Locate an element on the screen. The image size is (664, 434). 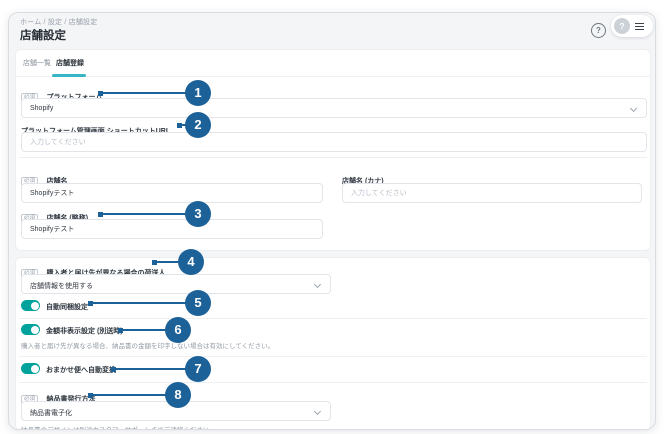
shipper-select-value: 店舗情報を使用する is located at coordinates (61, 286).